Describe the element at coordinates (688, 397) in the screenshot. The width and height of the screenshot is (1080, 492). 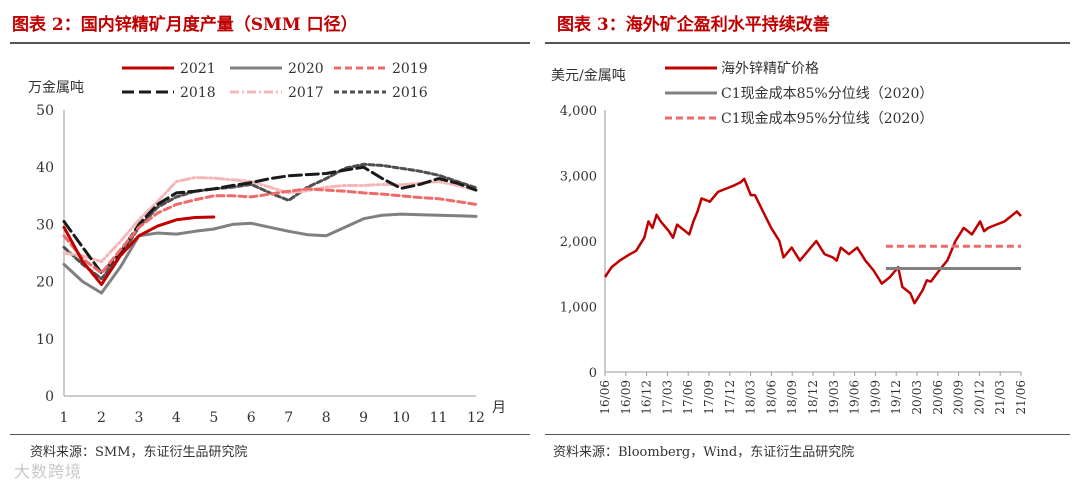
I see `right-x-tick-label: 17/06` at that location.